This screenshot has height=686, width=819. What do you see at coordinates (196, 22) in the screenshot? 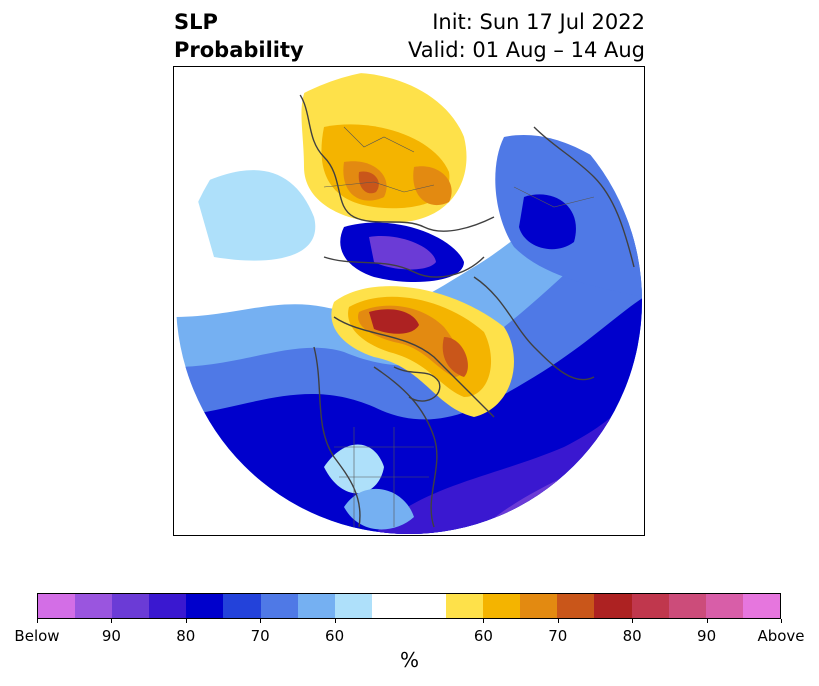
I see `title-variable: SLP` at bounding box center [196, 22].